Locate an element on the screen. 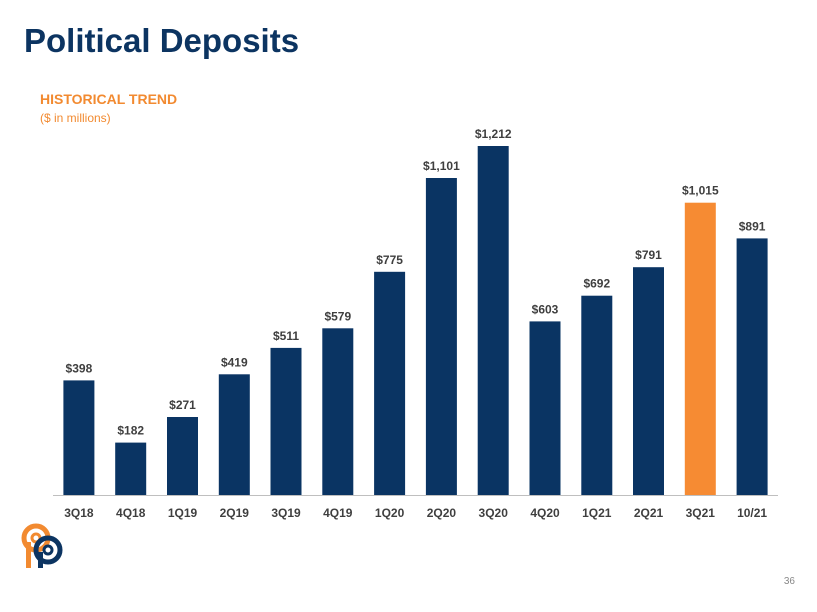 This screenshot has width=817, height=612. data-label-4Q19: $579 is located at coordinates (337, 316).